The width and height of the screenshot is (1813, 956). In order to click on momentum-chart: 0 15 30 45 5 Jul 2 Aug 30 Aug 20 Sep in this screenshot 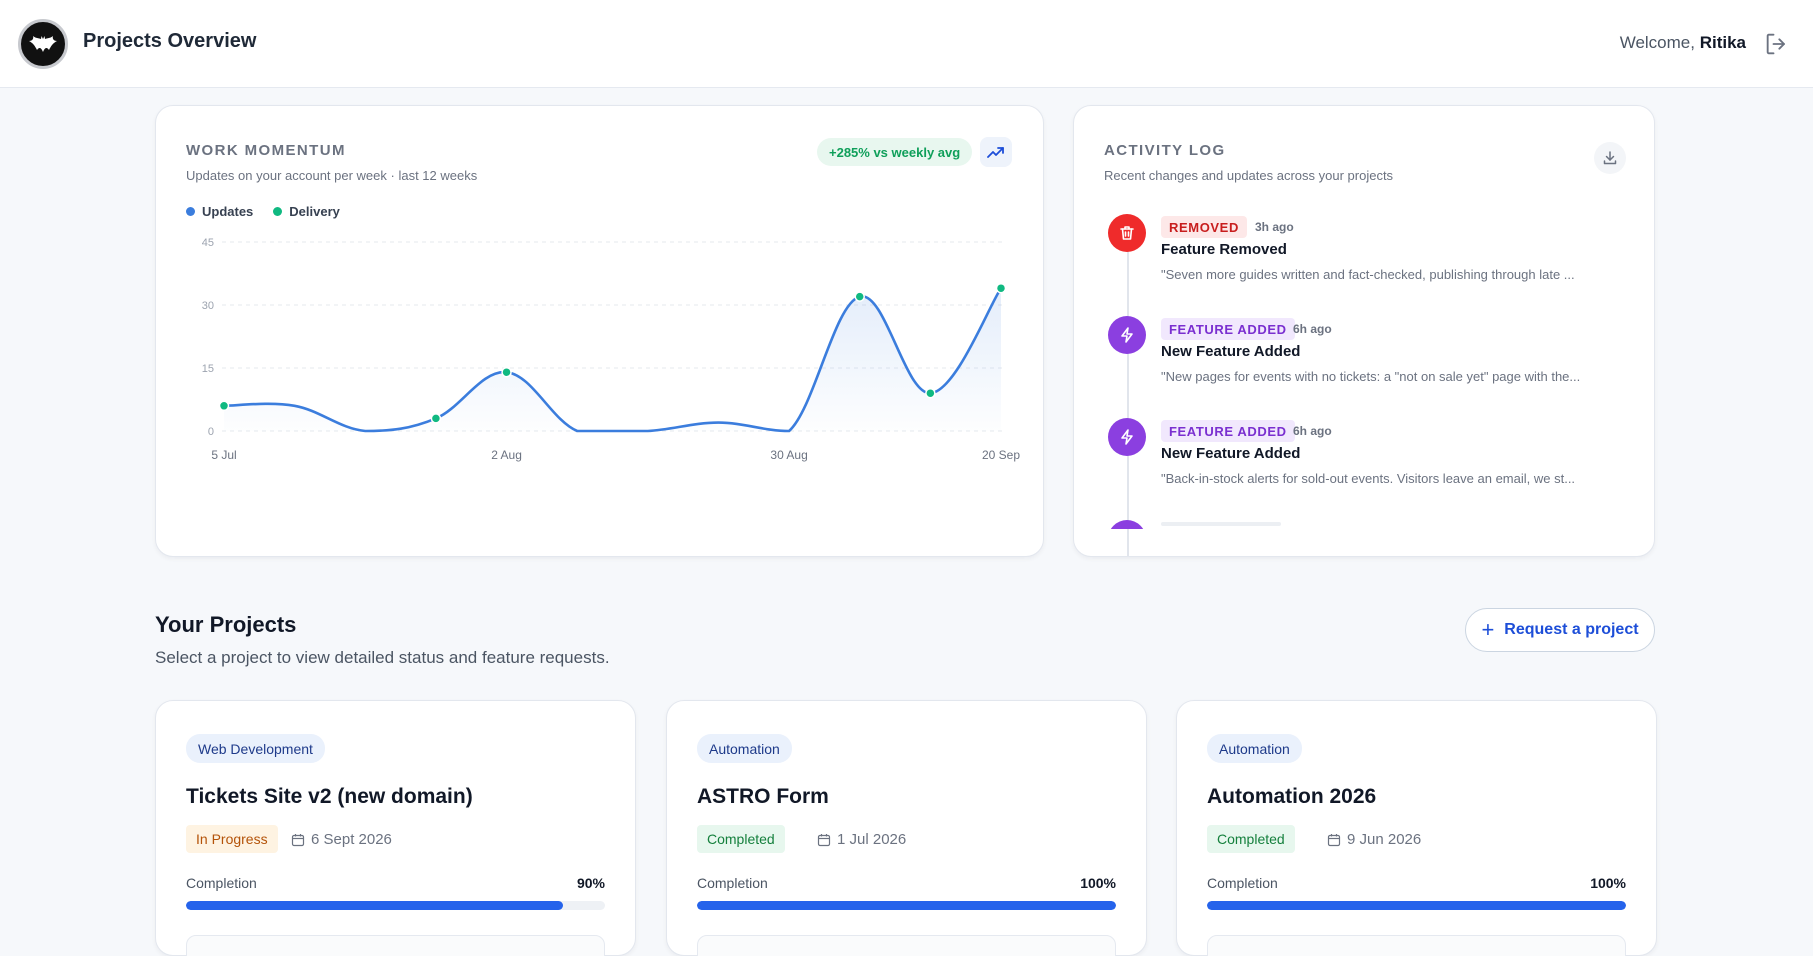, I will do `click(611, 349)`.